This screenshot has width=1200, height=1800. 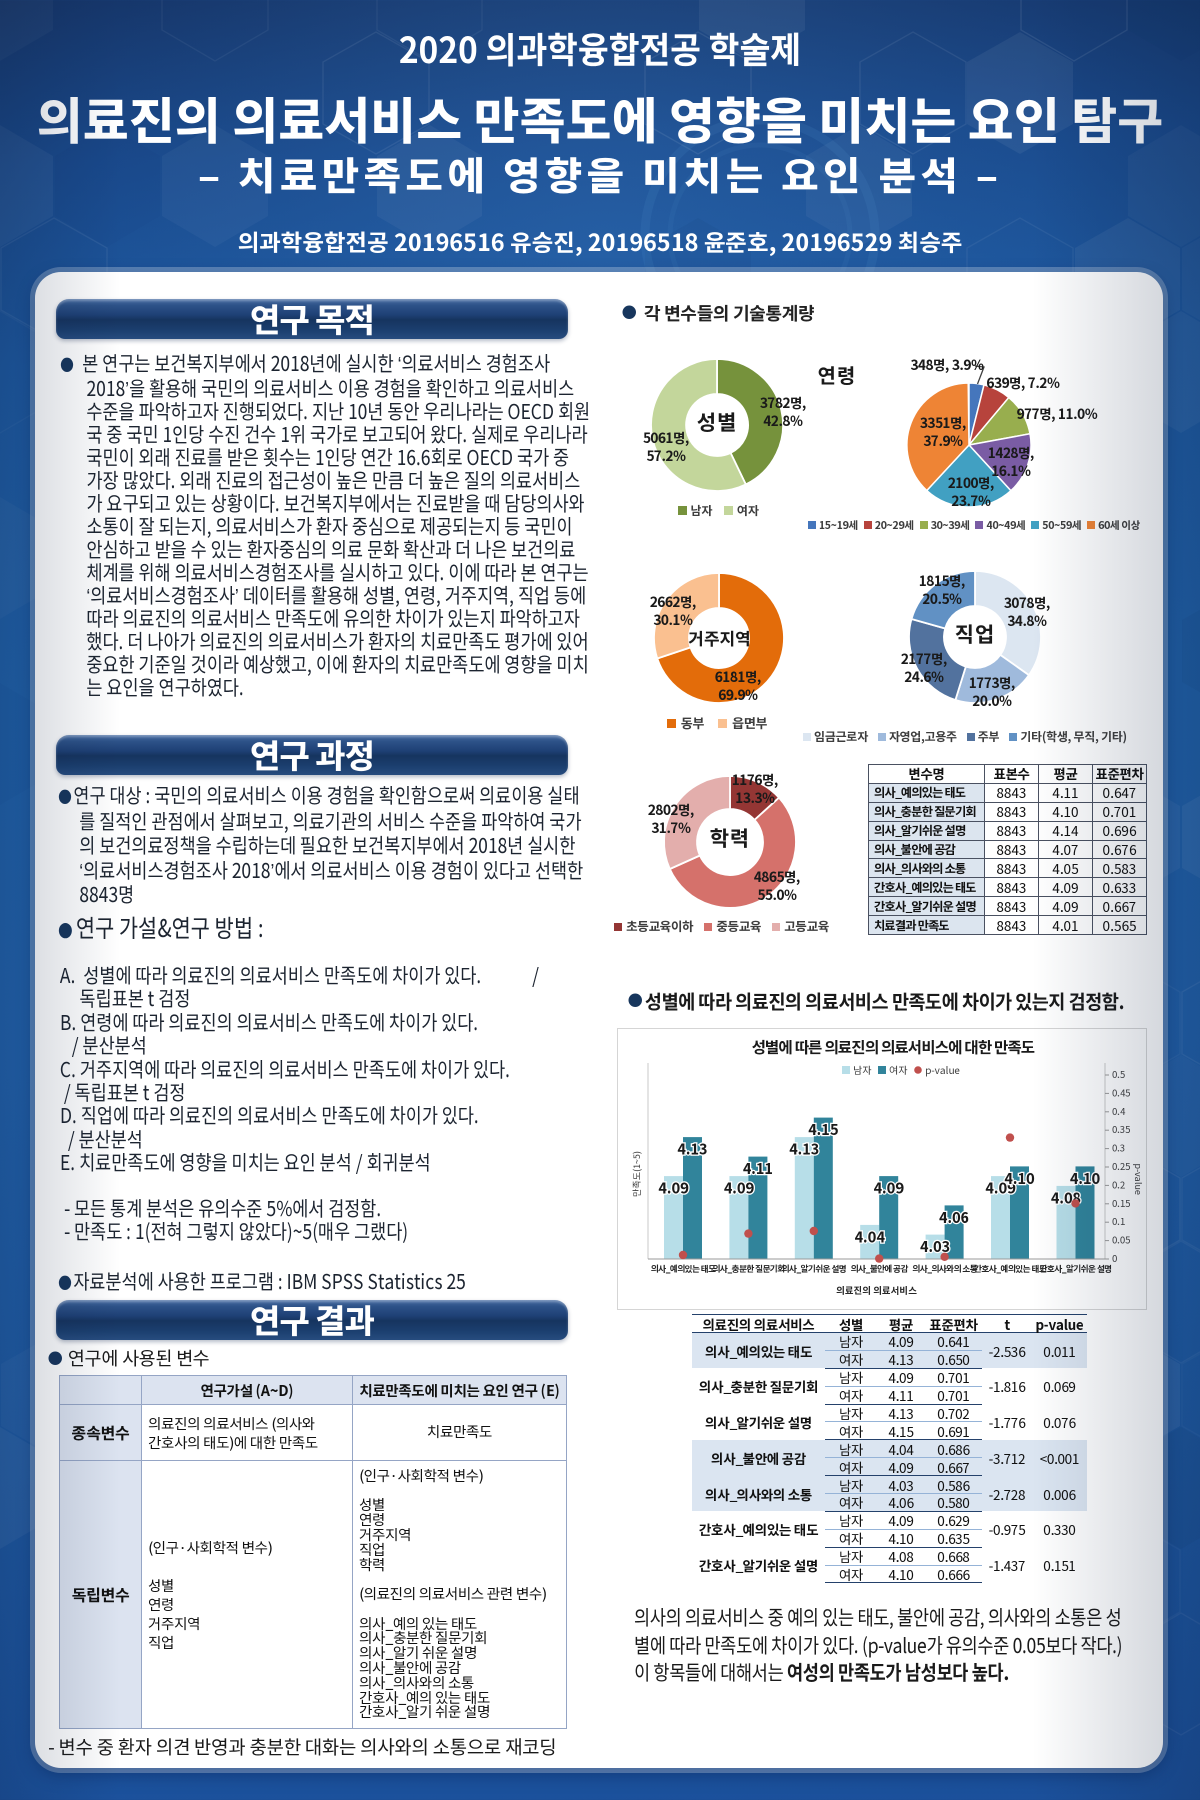 What do you see at coordinates (1010, 1268) in the screenshot?
I see `svg-text: 간호사_예의있는 태도` at bounding box center [1010, 1268].